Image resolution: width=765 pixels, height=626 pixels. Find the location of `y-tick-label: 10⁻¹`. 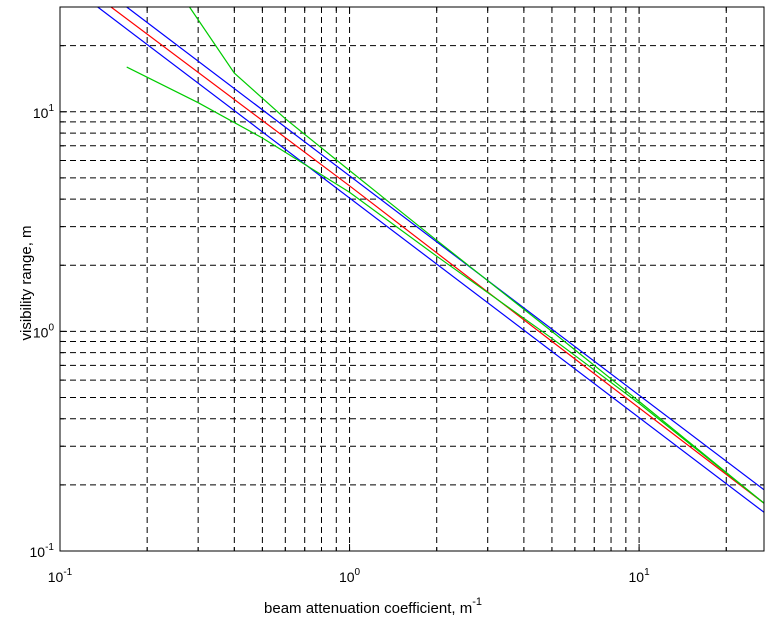

y-tick-label: 10⁻¹ is located at coordinates (42, 551).